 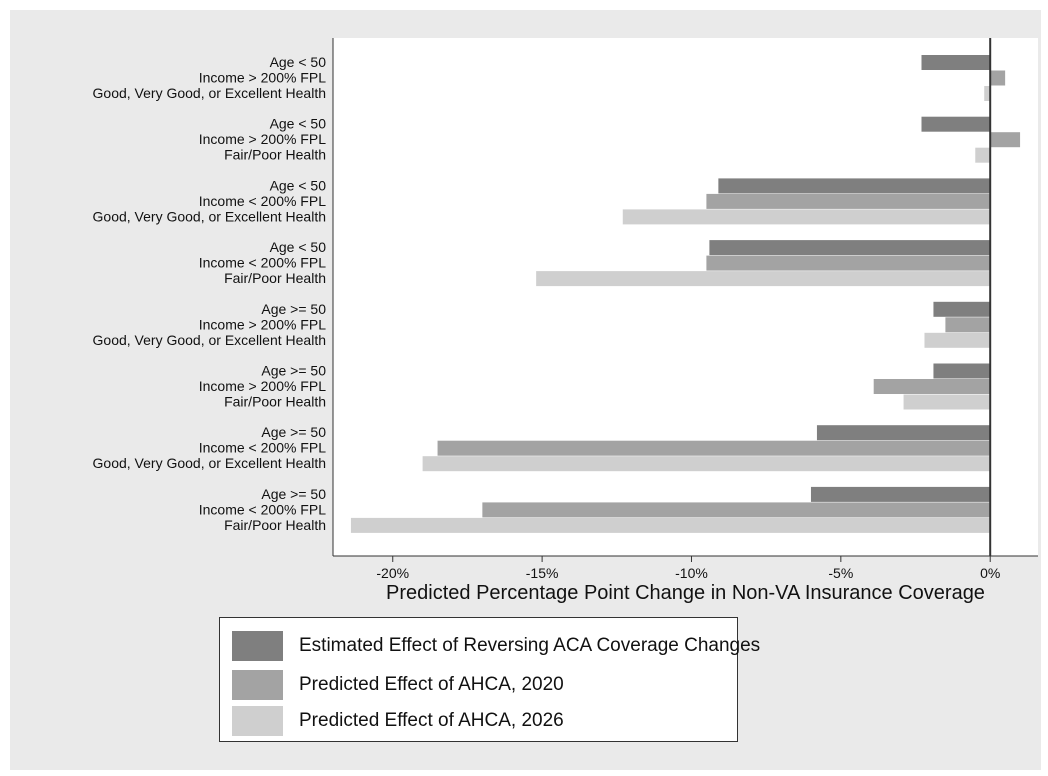 What do you see at coordinates (431, 720) in the screenshot?
I see `legend-label-series-3: Predicted Effect of AHCA, 2026` at bounding box center [431, 720].